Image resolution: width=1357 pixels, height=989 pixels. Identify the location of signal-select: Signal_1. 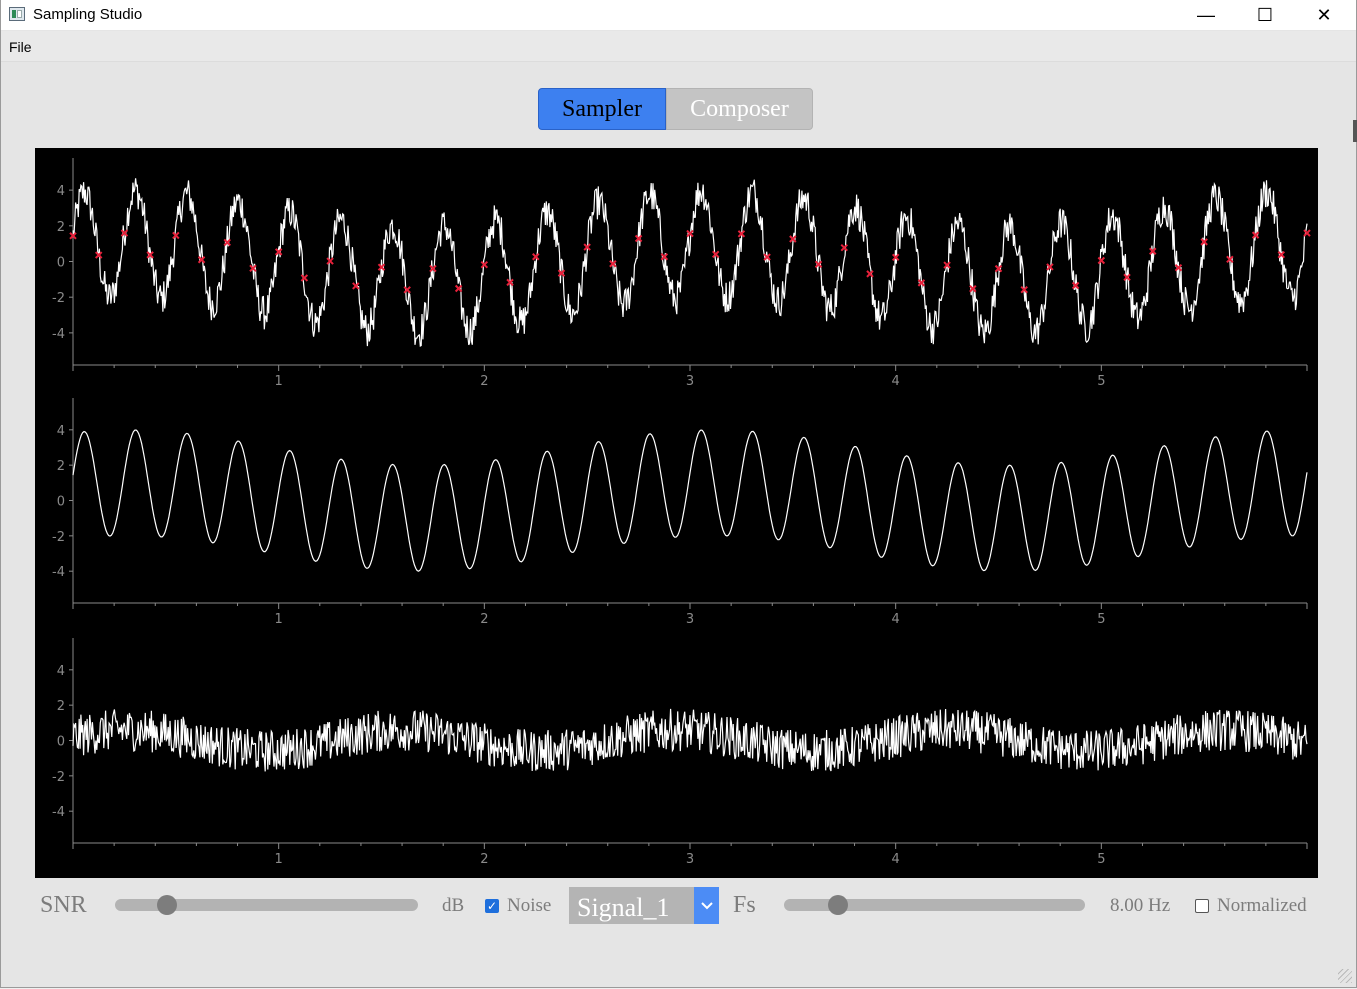
(644, 905).